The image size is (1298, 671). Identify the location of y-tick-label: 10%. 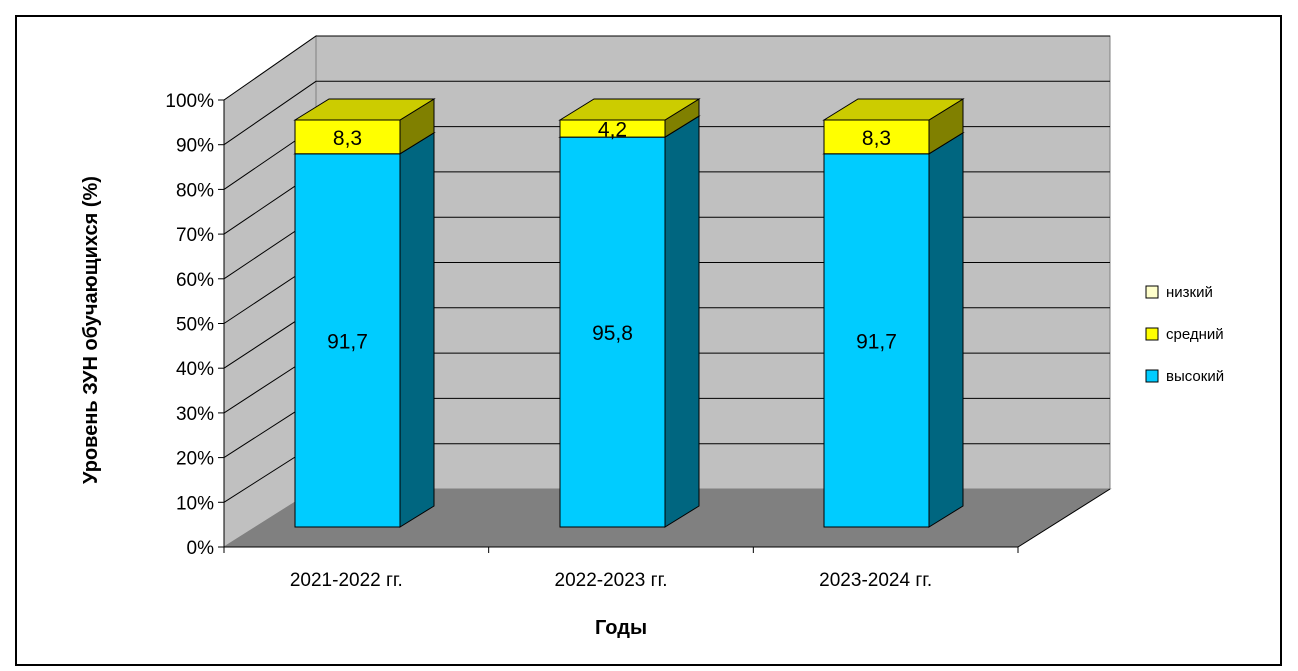
(195, 503).